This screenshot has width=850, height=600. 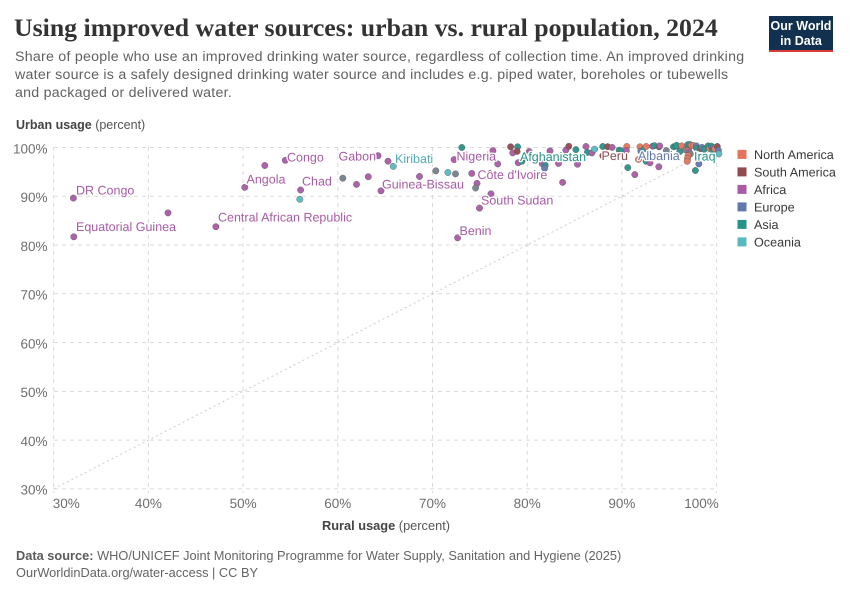 I want to click on svg-text: Peru, so click(x=615, y=156).